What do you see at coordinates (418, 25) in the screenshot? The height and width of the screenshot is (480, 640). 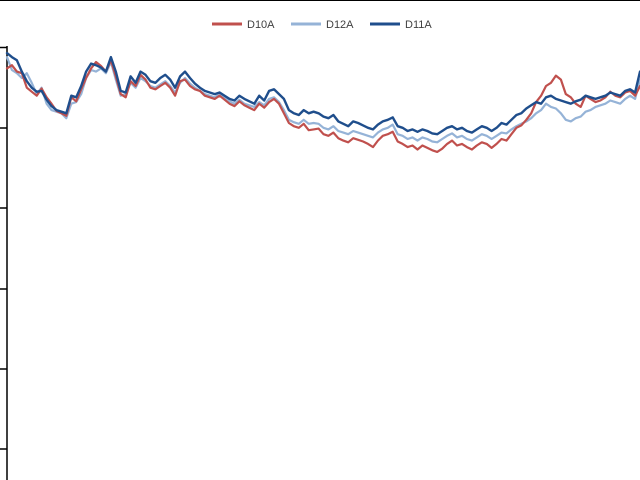 I see `legend-label-d11a: D11A` at bounding box center [418, 25].